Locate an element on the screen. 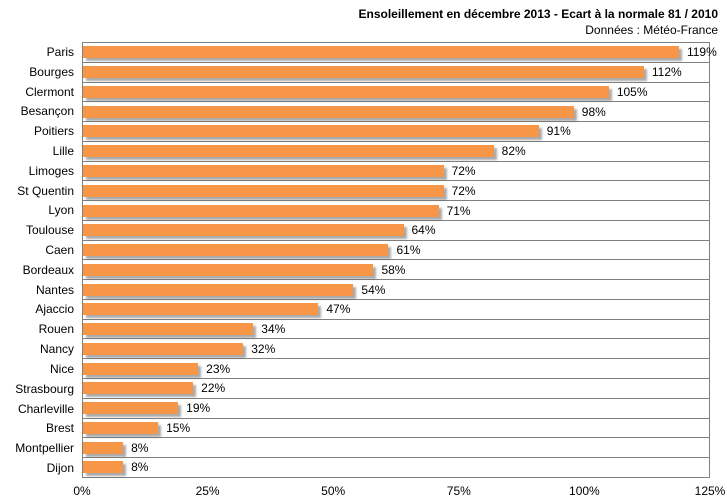 The image size is (727, 503). bar-row: 47% is located at coordinates (396, 310).